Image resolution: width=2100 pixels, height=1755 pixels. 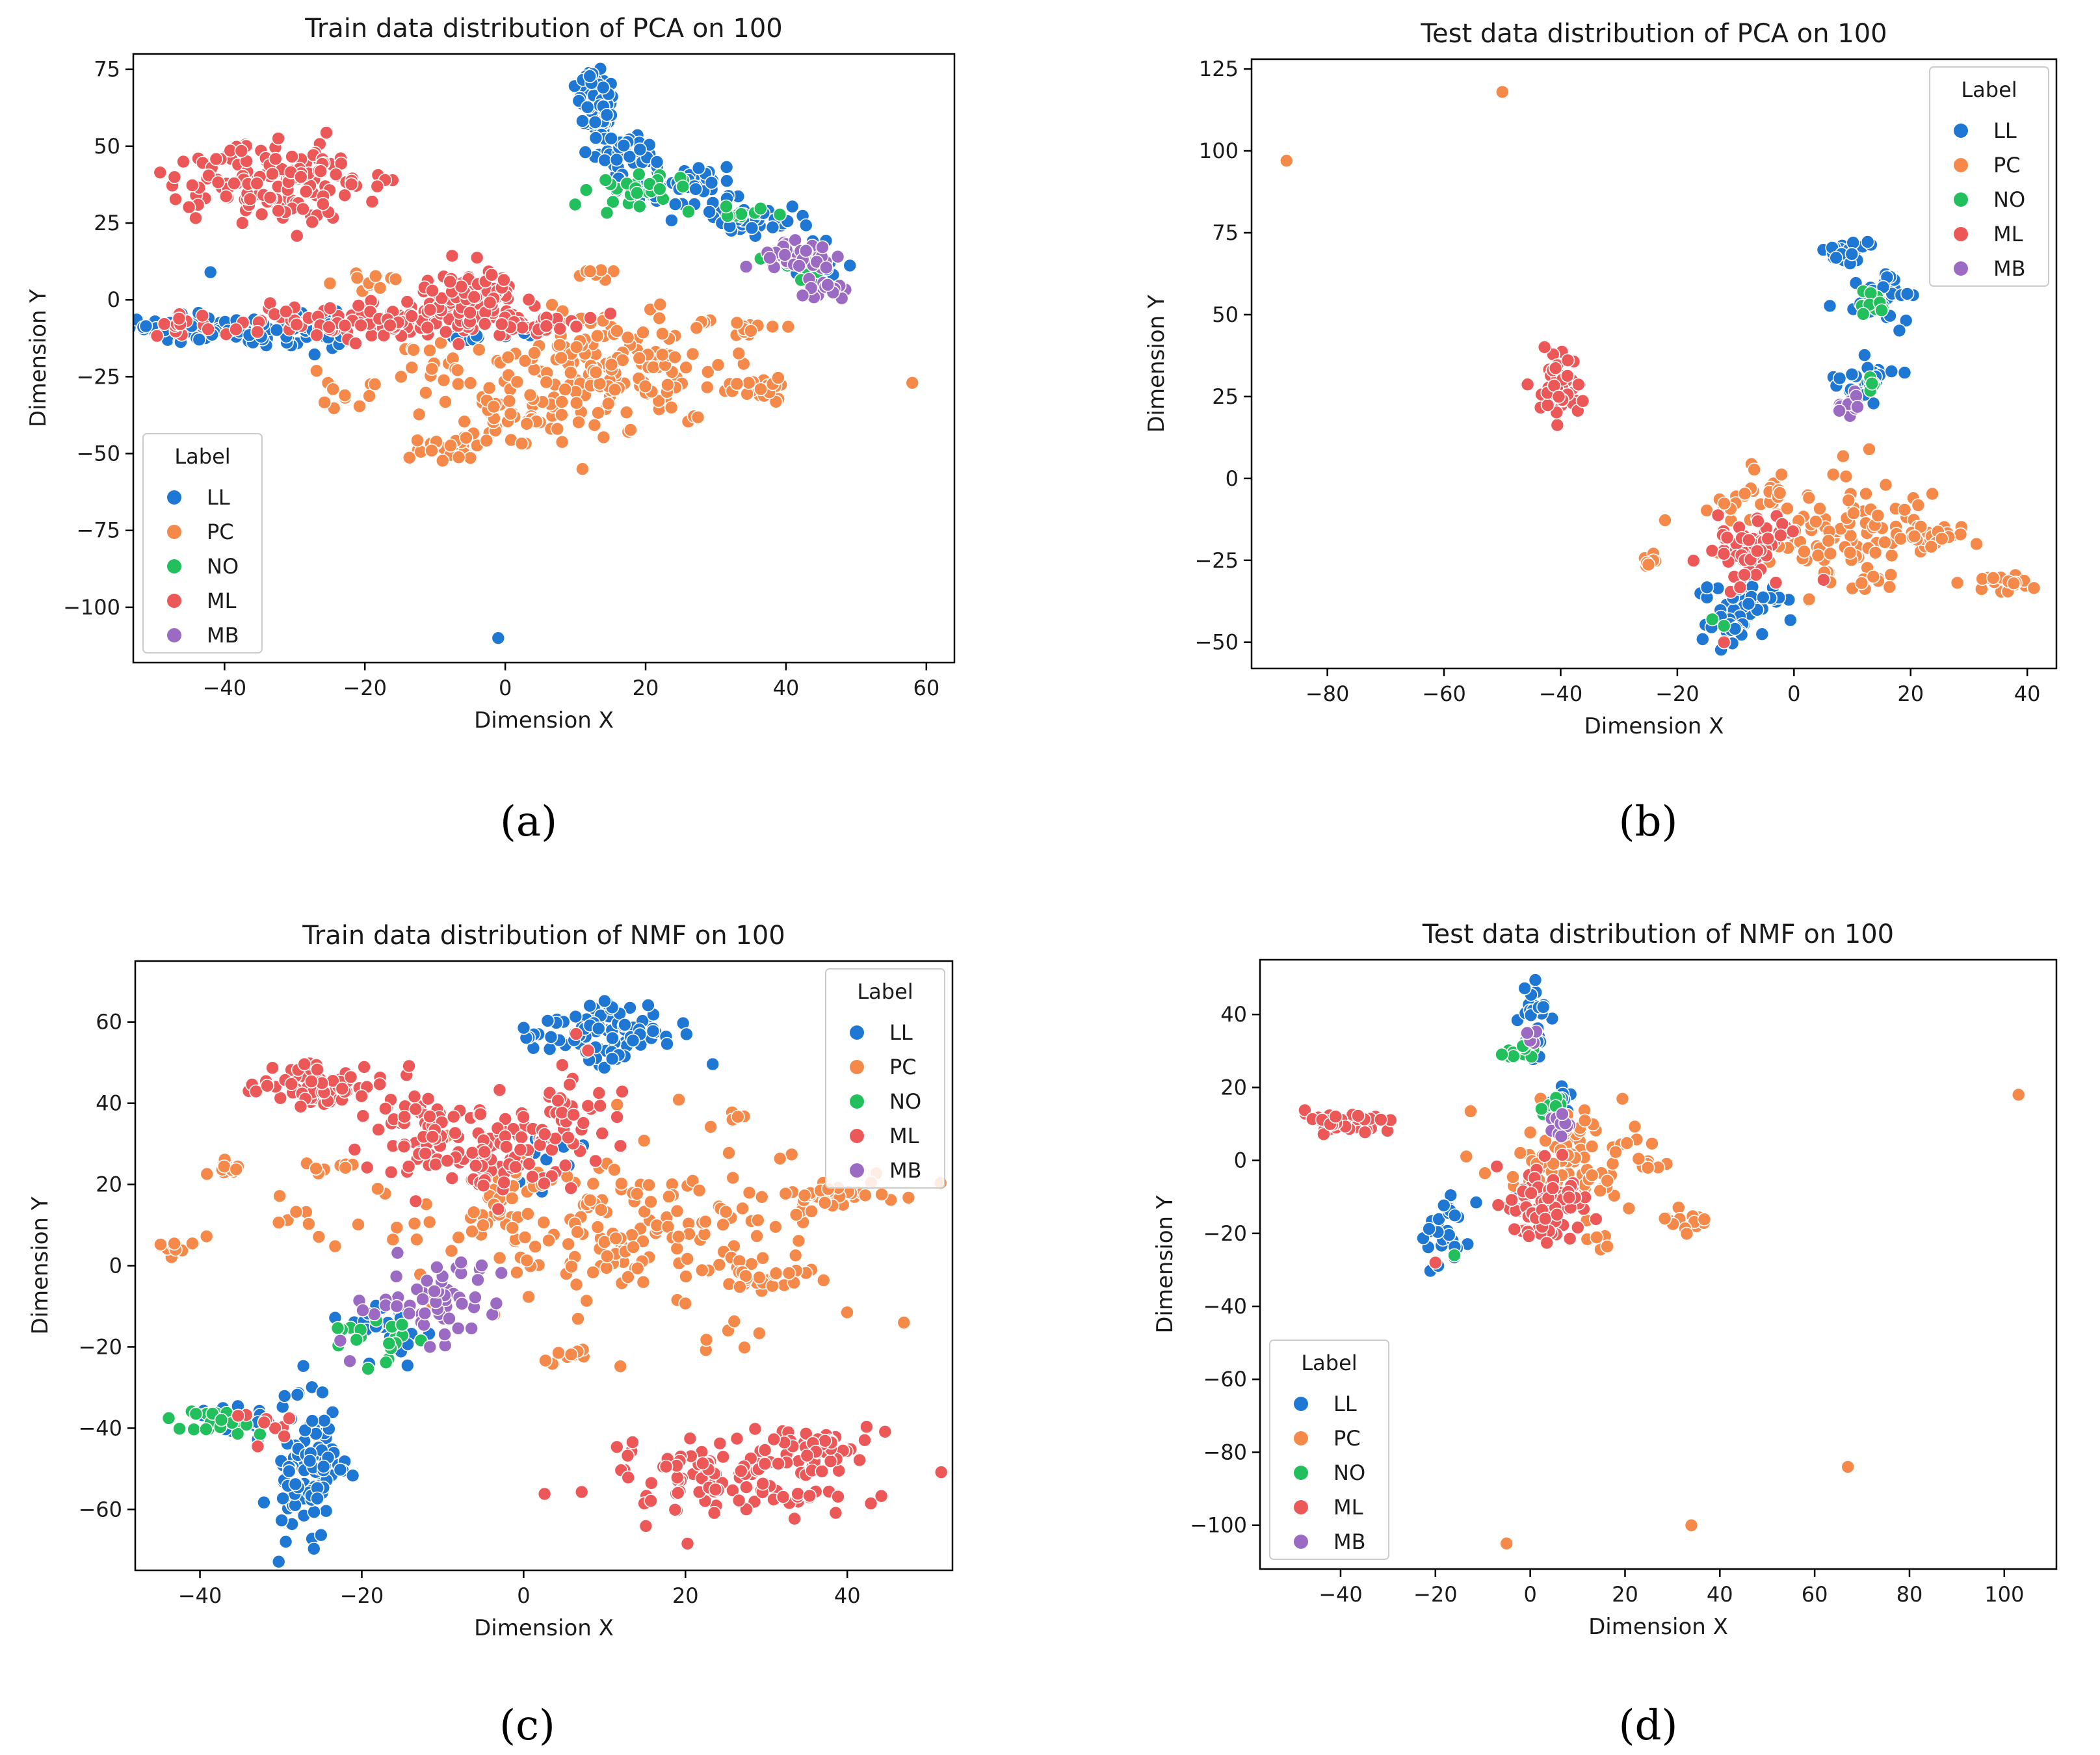 What do you see at coordinates (1910, 1594) in the screenshot?
I see `x-tick-label: 80` at bounding box center [1910, 1594].